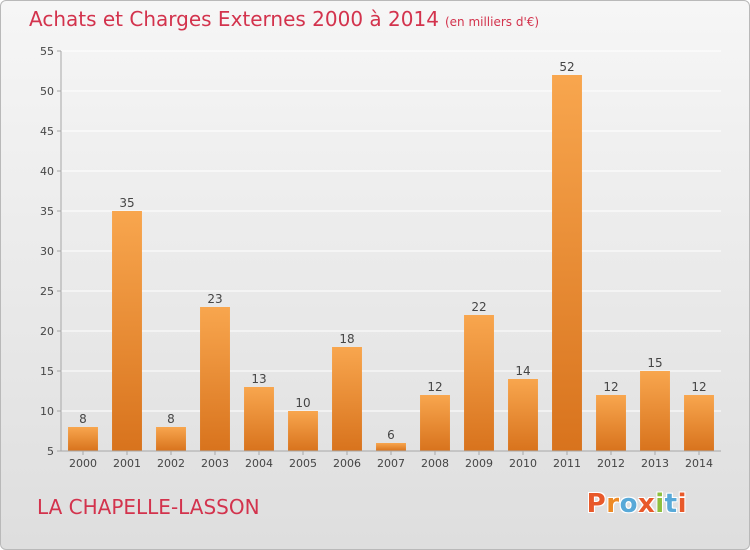  I want to click on y-tick-labels: 5 10 15 20 25 30 35 40 45 50 55, so click(47, 251).